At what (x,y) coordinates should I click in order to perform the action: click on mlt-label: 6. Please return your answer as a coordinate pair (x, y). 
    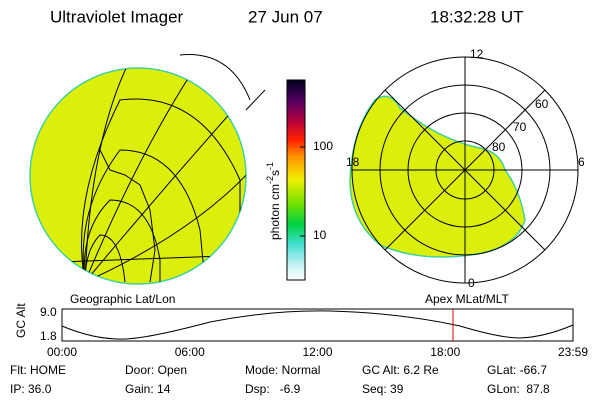
    Looking at the image, I should click on (581, 162).